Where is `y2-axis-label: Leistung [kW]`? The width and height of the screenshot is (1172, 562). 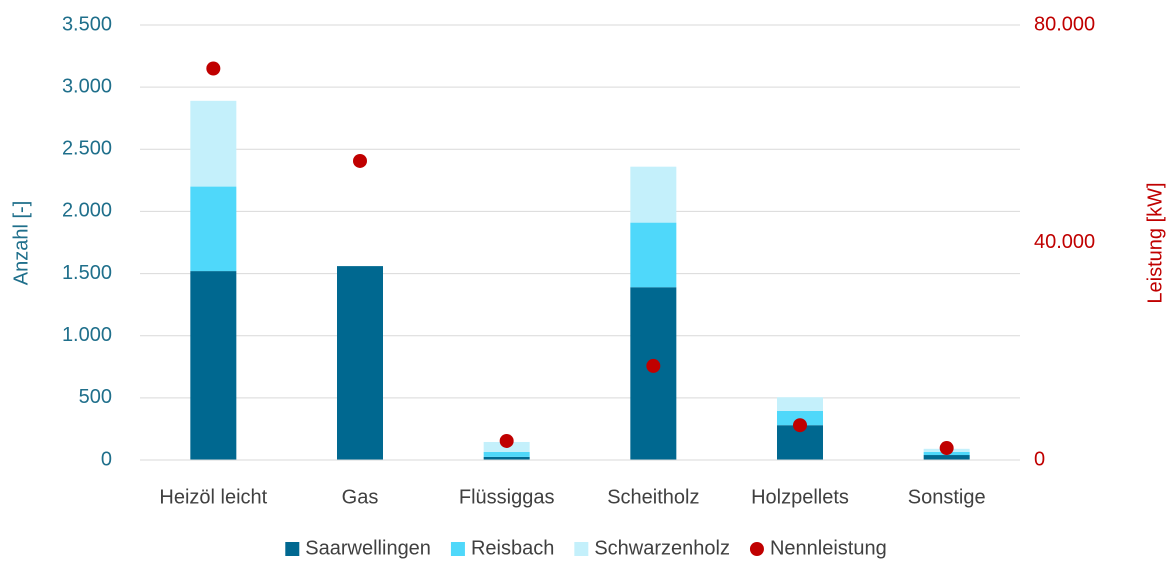
y2-axis-label: Leistung [kW] is located at coordinates (1155, 242).